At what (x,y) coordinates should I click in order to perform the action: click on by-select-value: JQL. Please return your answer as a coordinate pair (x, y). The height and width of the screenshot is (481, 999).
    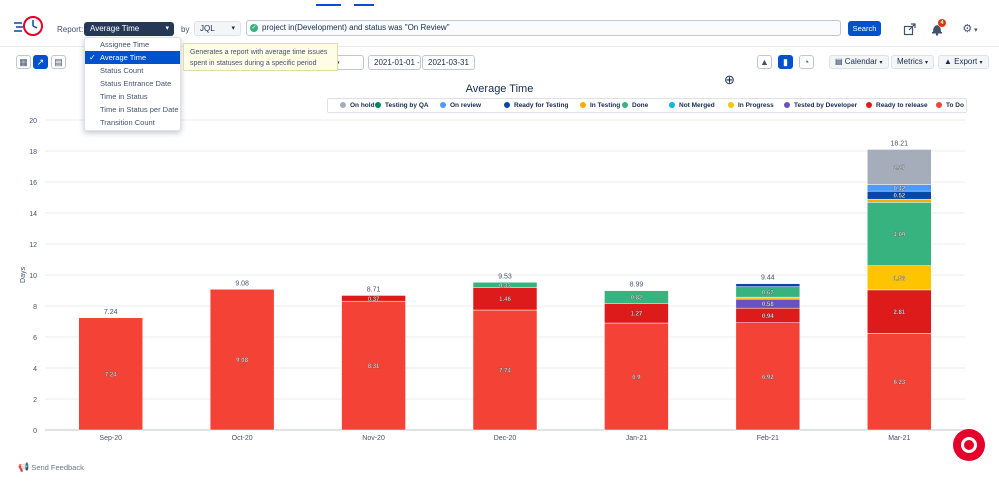
    Looking at the image, I should click on (207, 28).